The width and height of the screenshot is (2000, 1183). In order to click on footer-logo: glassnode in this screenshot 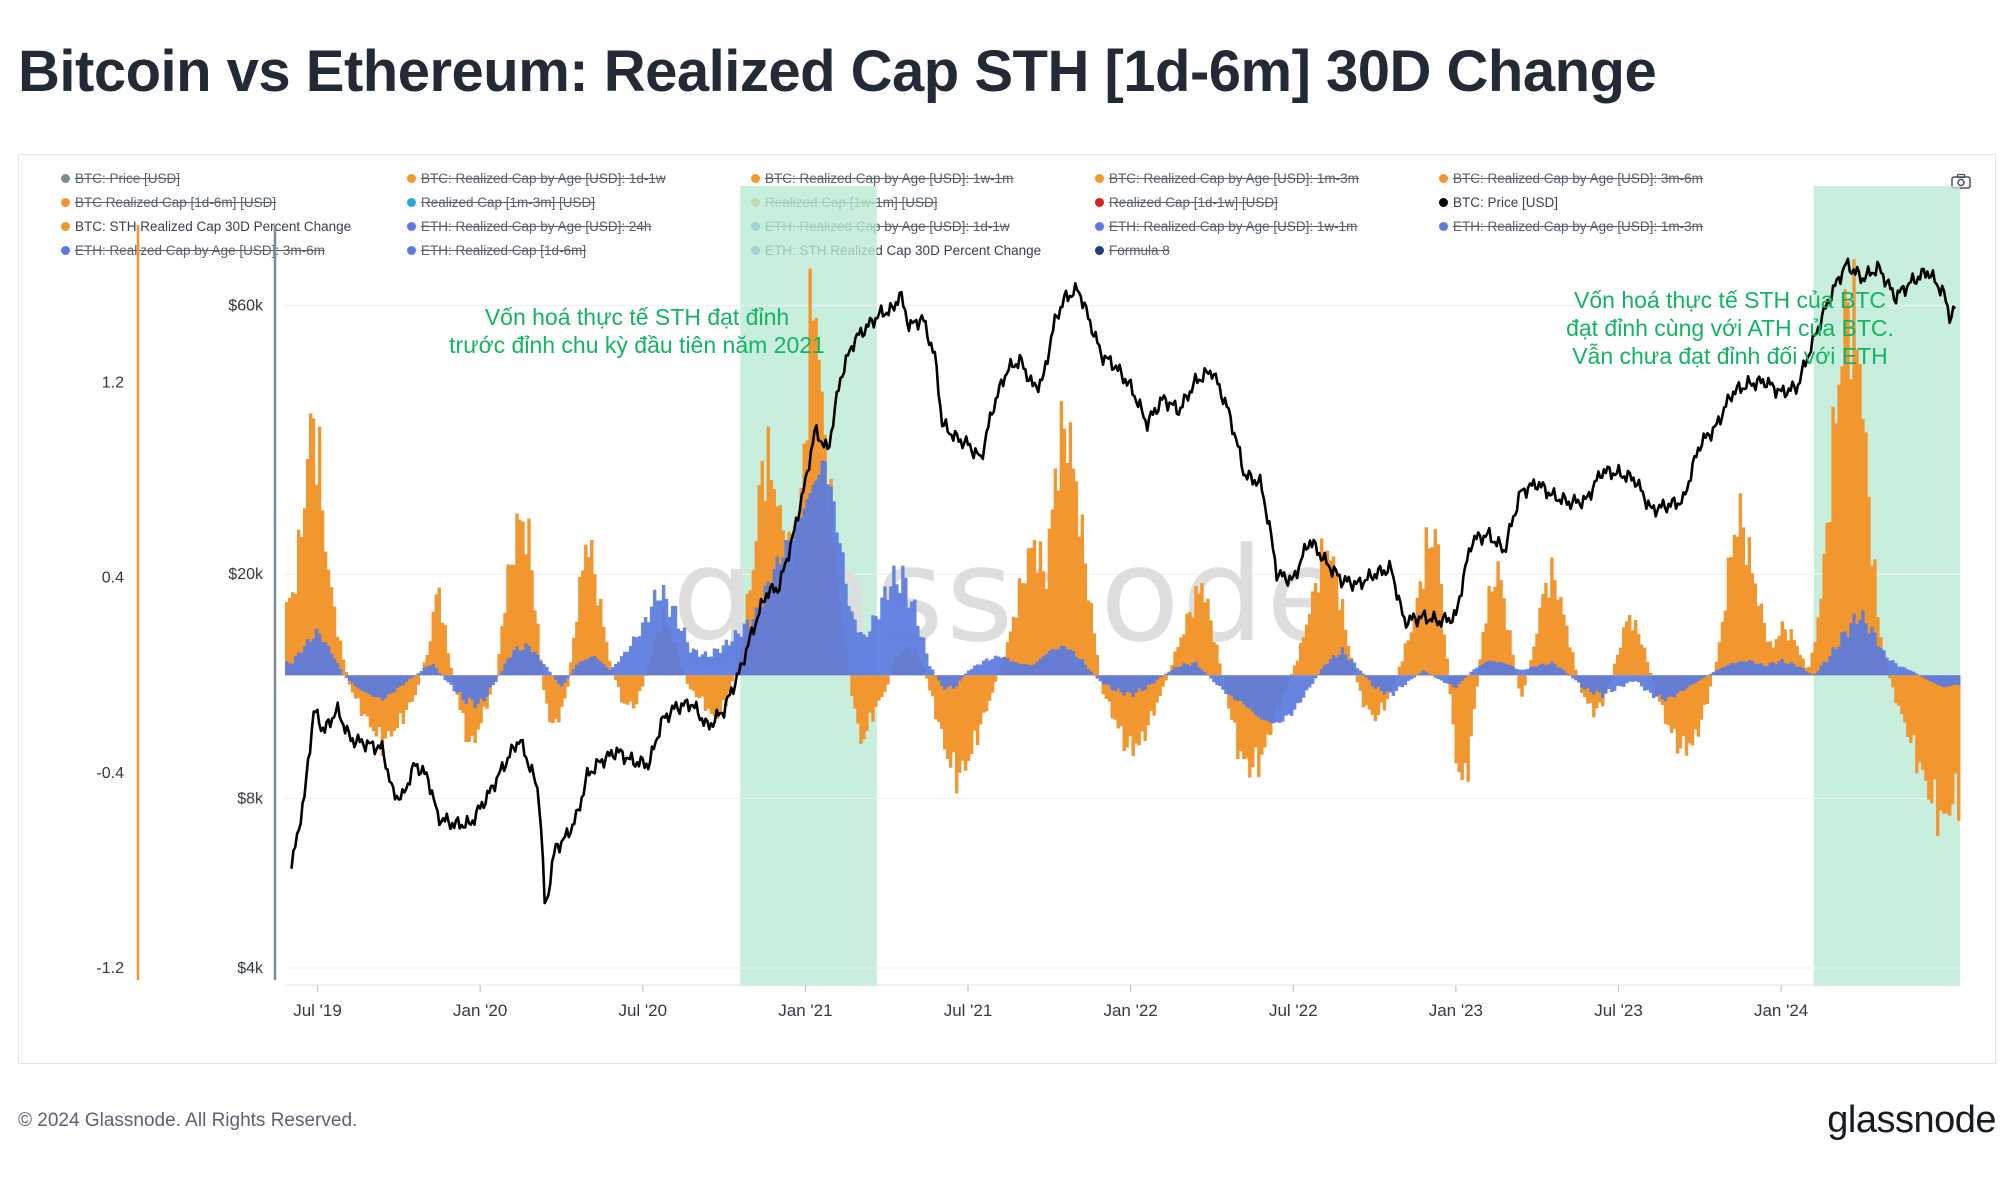, I will do `click(1911, 1120)`.